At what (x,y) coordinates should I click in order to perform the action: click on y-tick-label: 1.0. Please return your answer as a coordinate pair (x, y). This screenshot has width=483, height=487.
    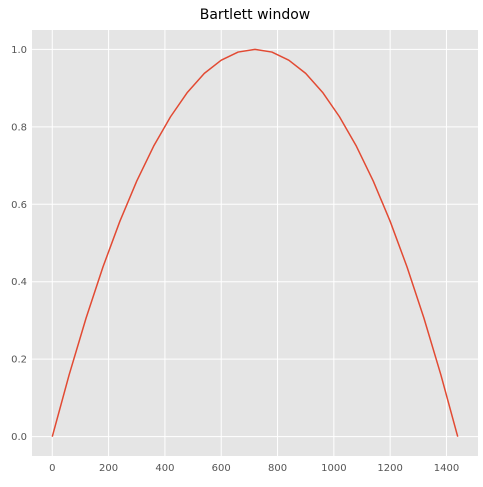
    Looking at the image, I should click on (19, 50).